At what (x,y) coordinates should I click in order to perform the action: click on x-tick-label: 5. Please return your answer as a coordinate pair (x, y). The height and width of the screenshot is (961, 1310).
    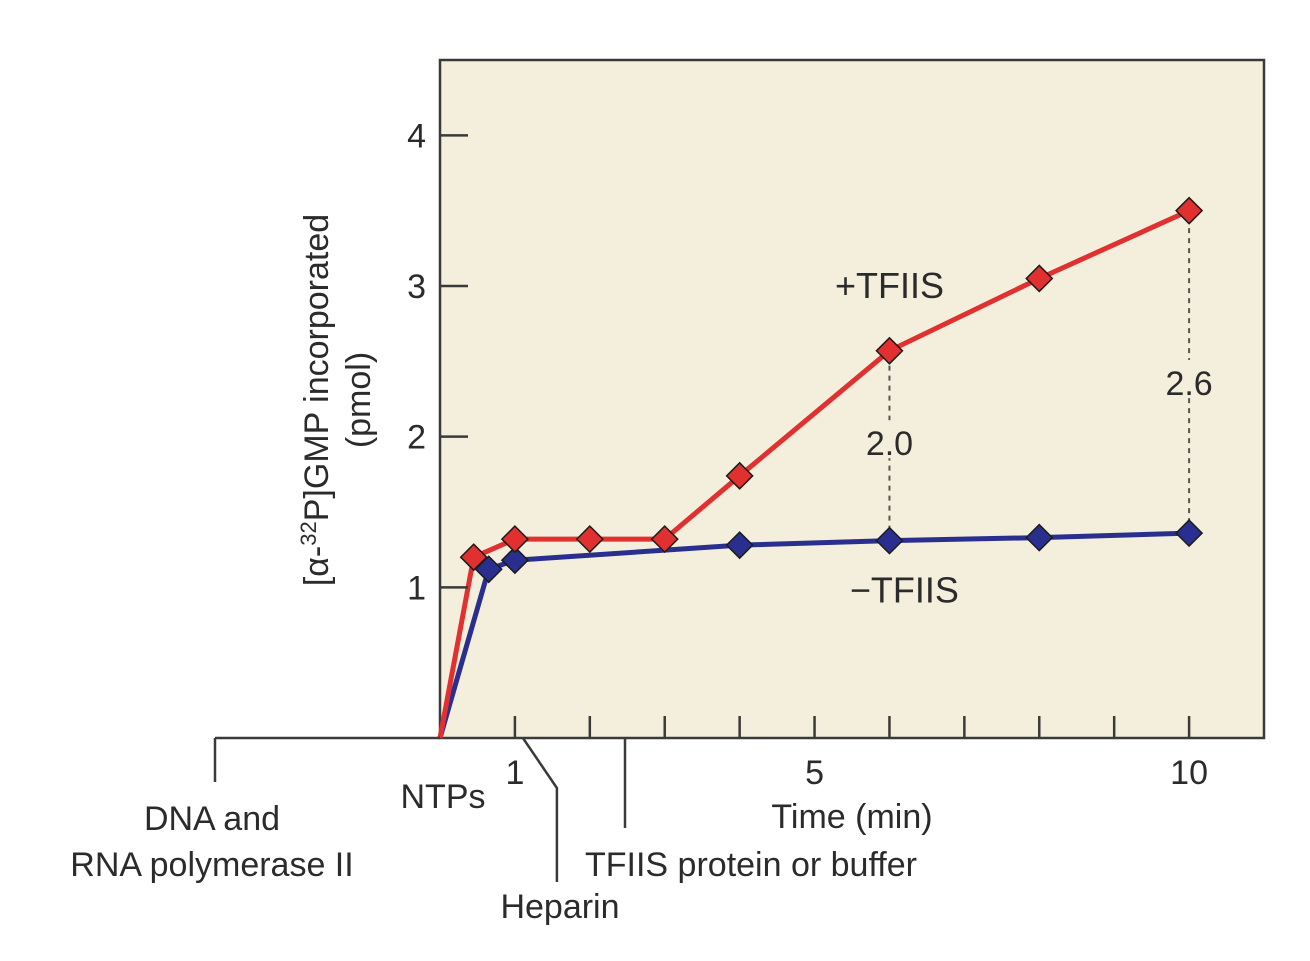
    Looking at the image, I should click on (814, 773).